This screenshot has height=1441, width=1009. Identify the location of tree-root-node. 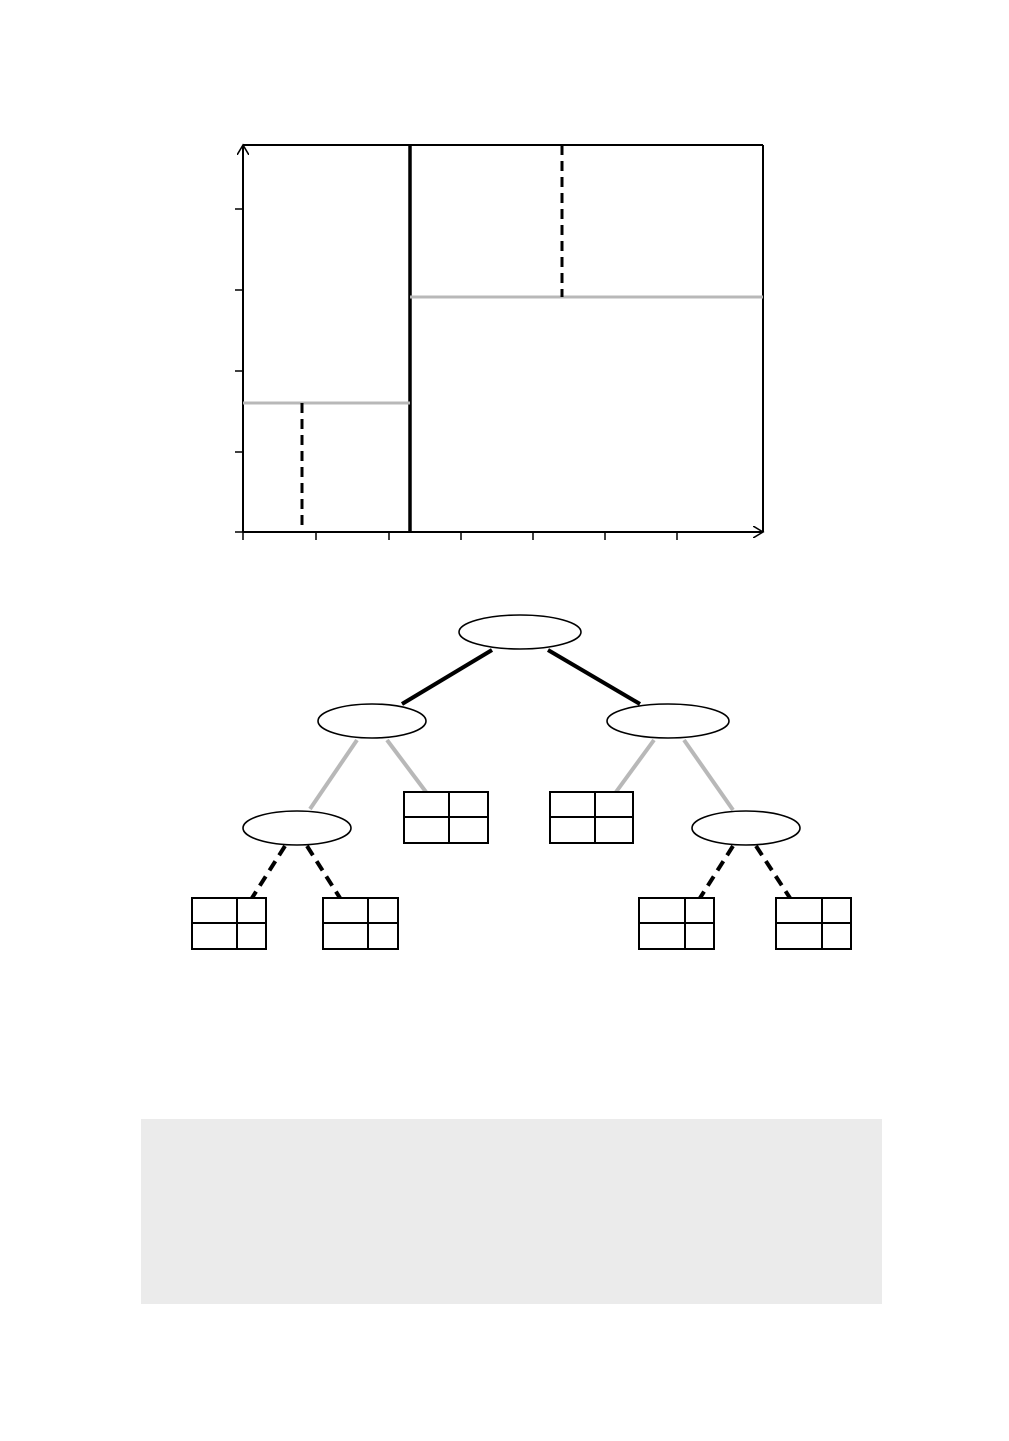
(520, 632).